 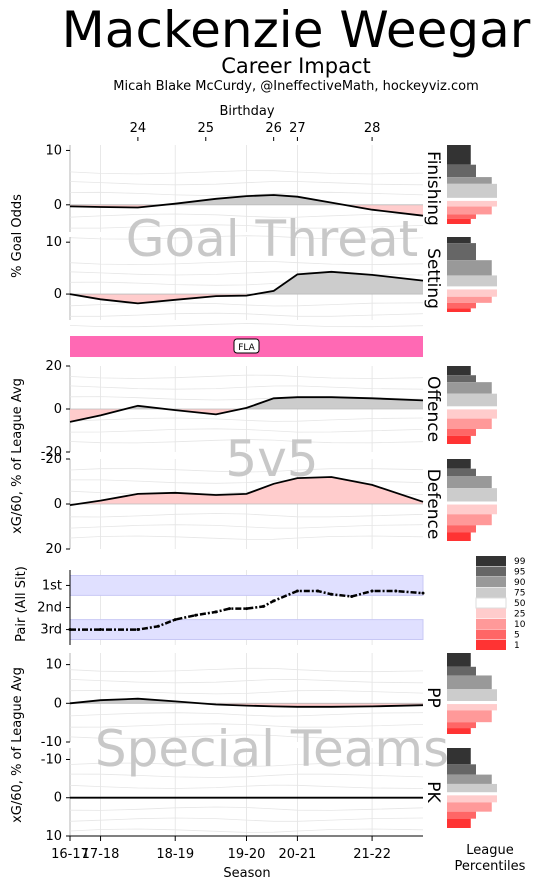 What do you see at coordinates (295, 66) in the screenshot?
I see `chart-subtitle: Career Impact` at bounding box center [295, 66].